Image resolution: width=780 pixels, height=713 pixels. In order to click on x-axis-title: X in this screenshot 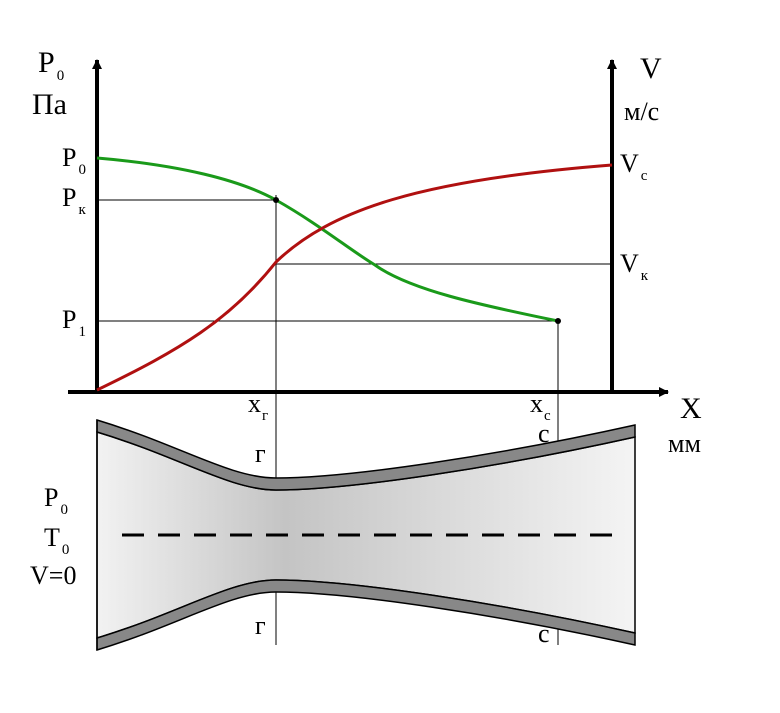, I will do `click(691, 408)`.